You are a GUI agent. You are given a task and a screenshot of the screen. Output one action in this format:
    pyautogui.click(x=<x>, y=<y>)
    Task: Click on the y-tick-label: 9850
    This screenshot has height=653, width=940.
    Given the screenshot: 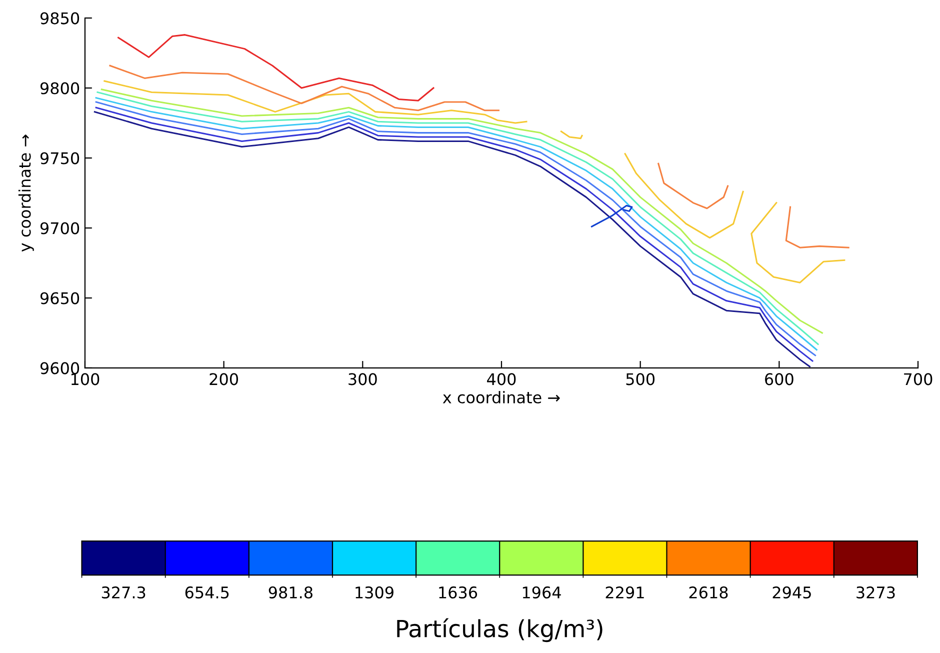 What is the action you would take?
    pyautogui.click(x=60, y=18)
    